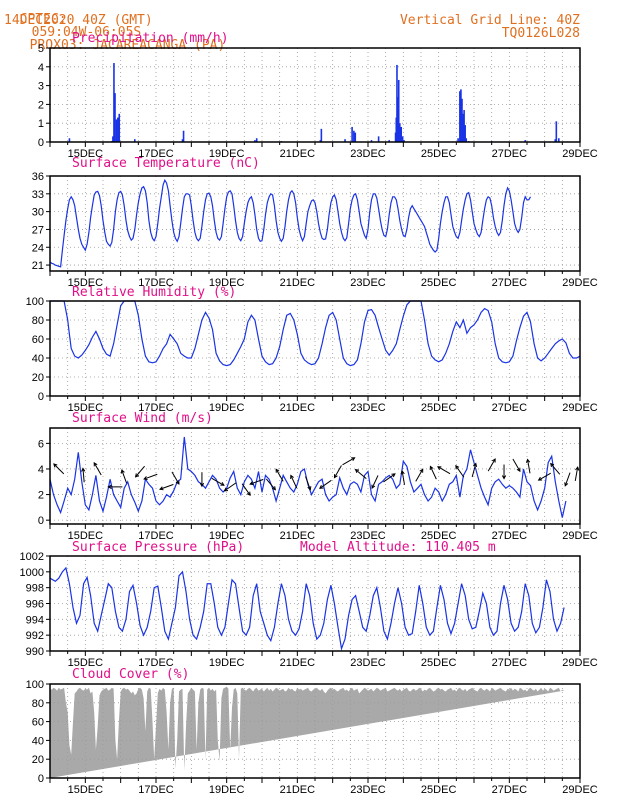 Image resolution: width=618 pixels, height=800 pixels. Describe the element at coordinates (38, 230) in the screenshot. I see `y-tick-label: 27` at that location.